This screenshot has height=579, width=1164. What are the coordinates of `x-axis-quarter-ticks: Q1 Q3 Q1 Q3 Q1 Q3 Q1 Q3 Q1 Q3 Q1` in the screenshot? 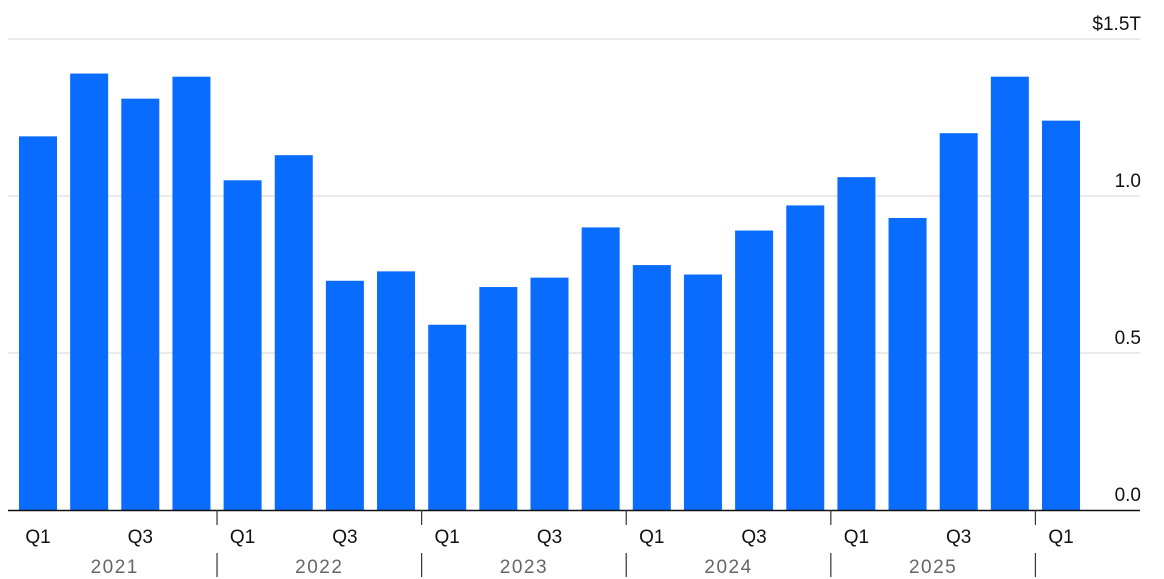 It's located at (549, 537).